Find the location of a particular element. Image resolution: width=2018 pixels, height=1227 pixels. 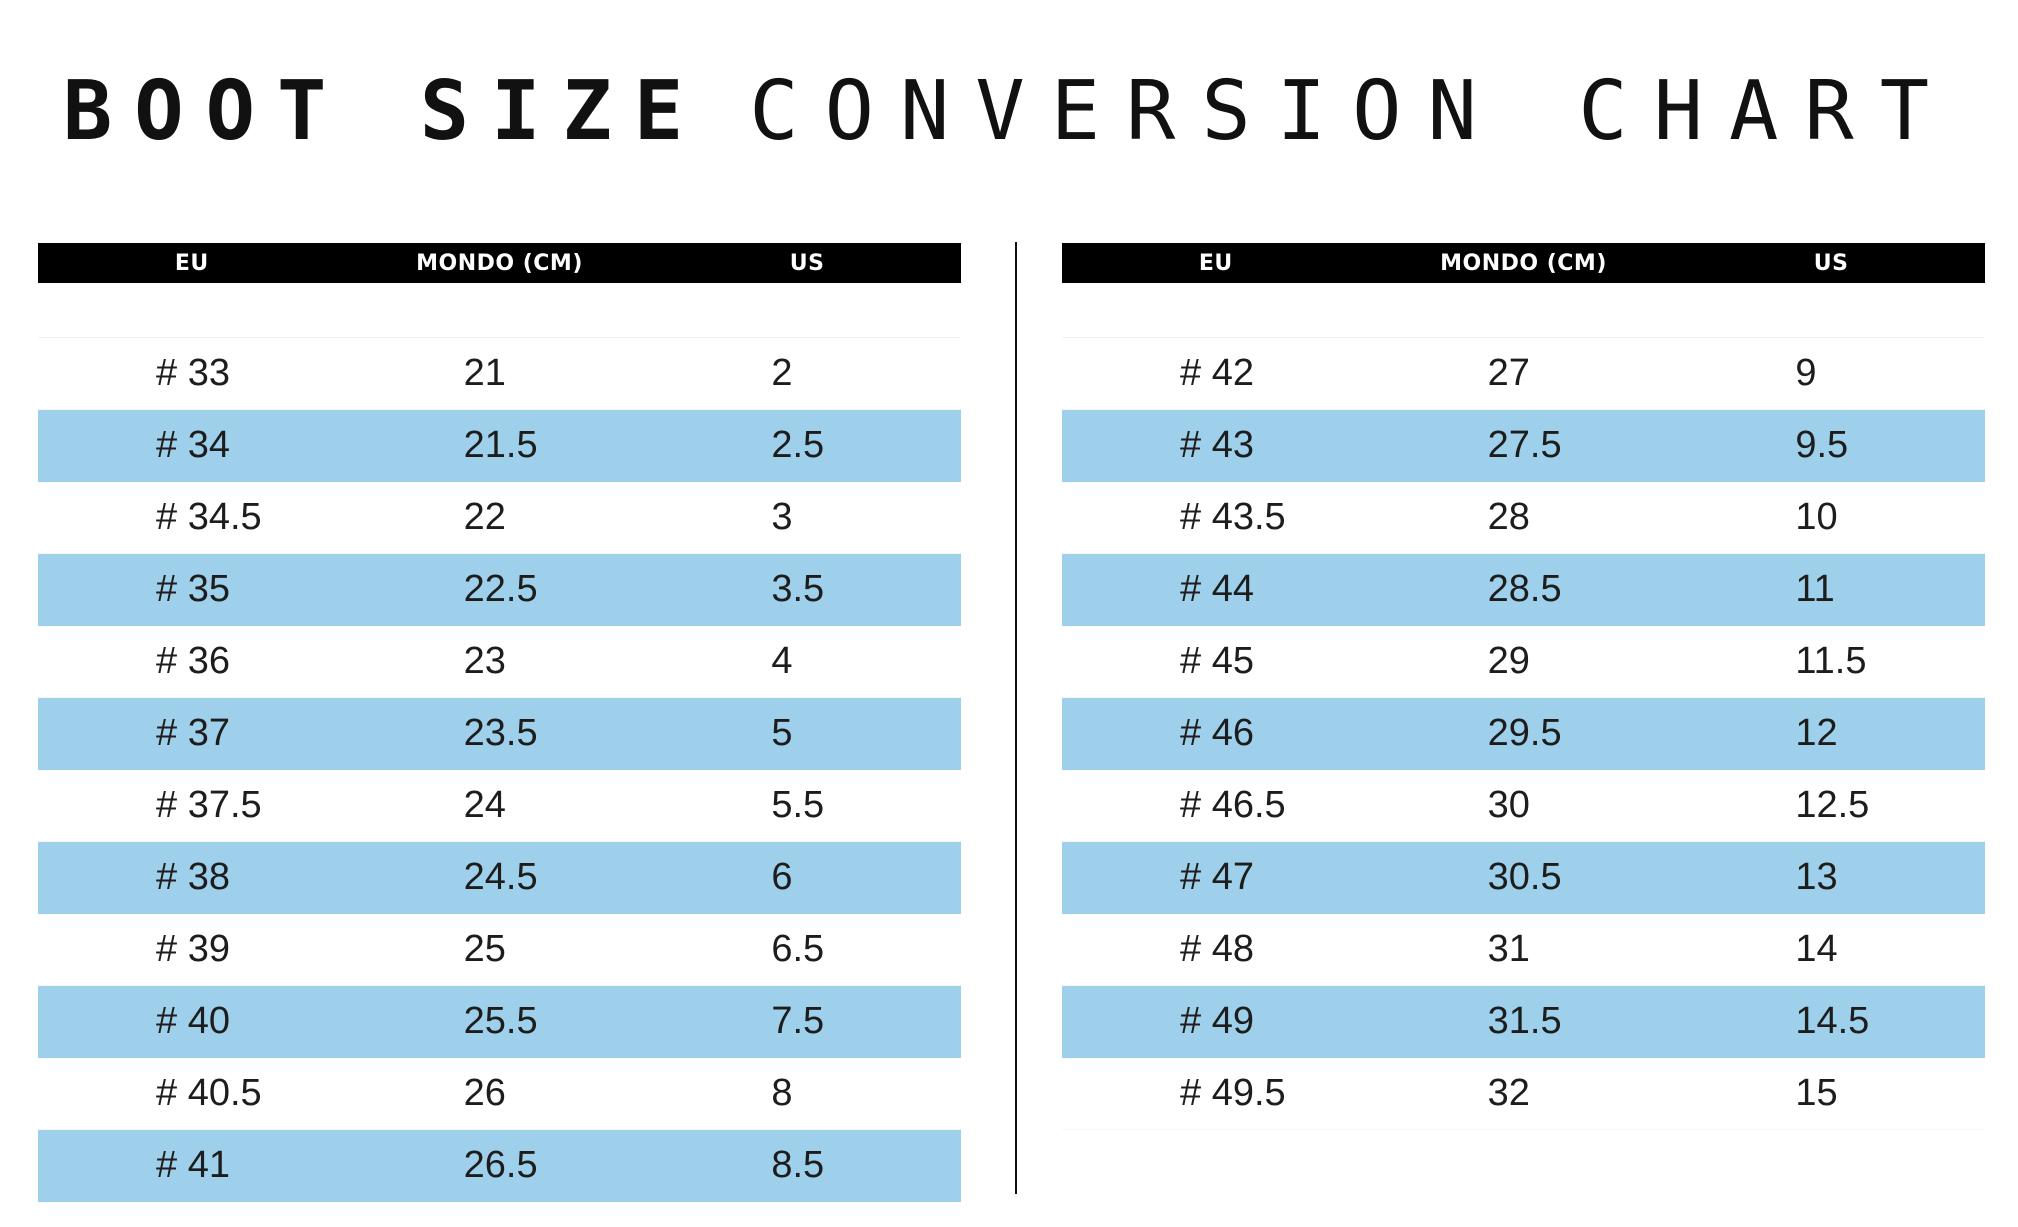

cell-us: 10 is located at coordinates (1816, 517).